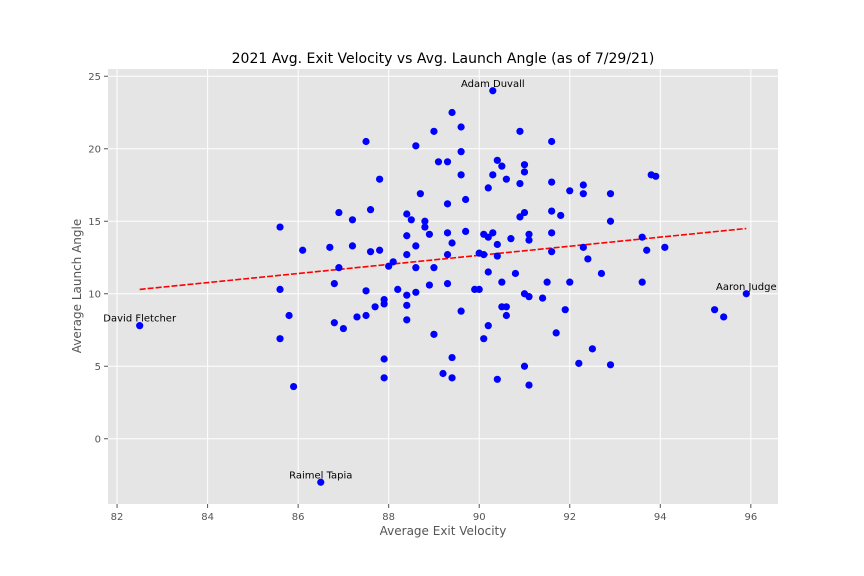  Describe the element at coordinates (77, 286) in the screenshot. I see `y-axis-label: Average Launch Angle` at that location.